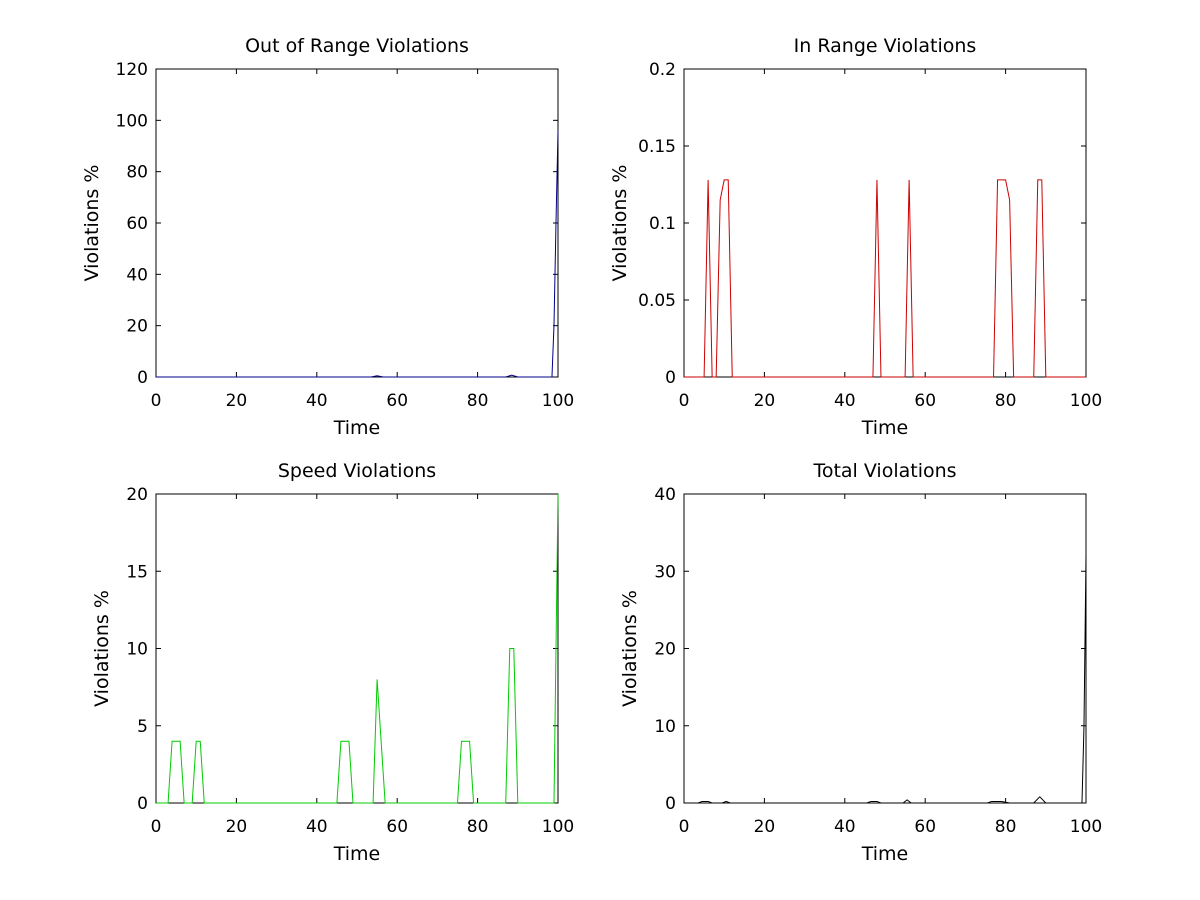  Describe the element at coordinates (137, 224) in the screenshot. I see `y-tick-label: 60` at that location.